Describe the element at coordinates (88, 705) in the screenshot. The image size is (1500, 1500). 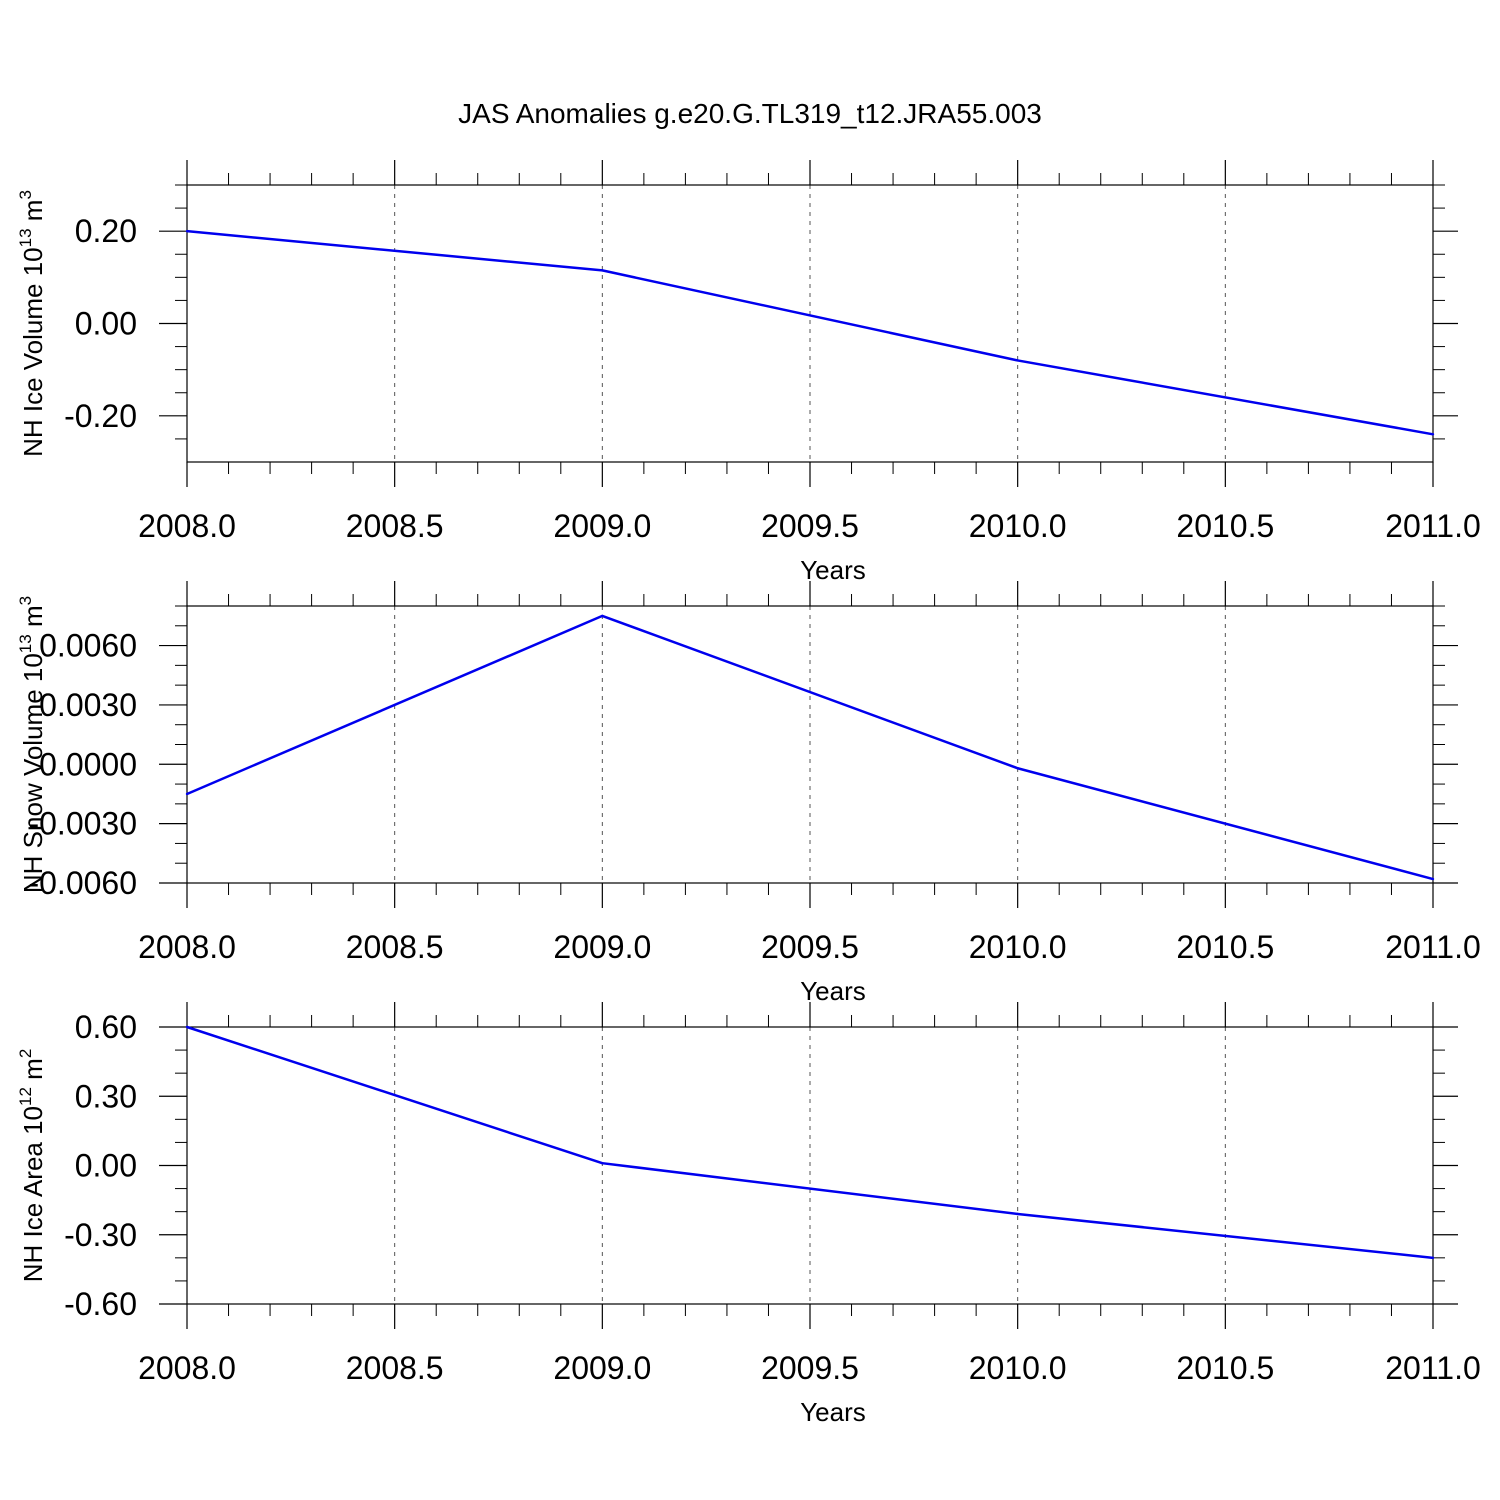
I see `y-tick-label: 0.0030` at that location.